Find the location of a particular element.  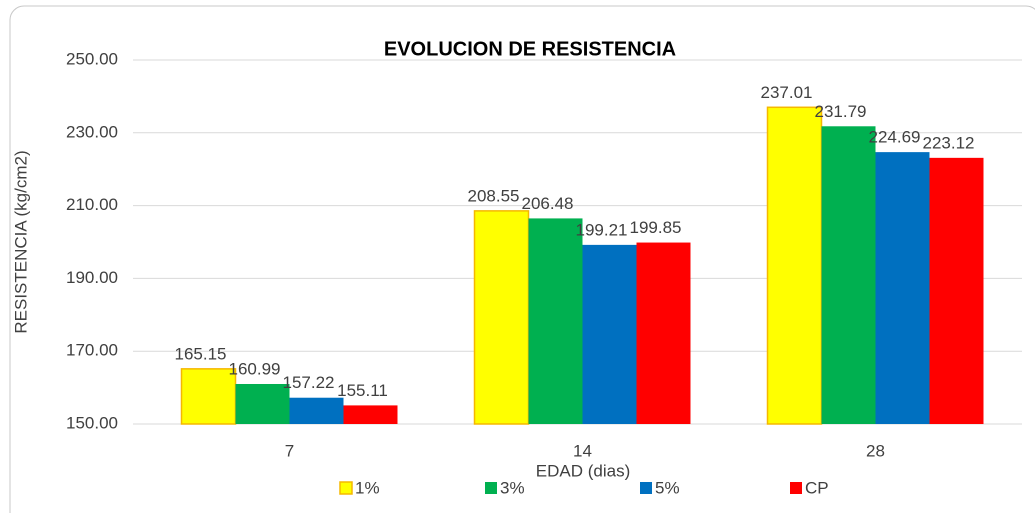

y-axis-label: RESISTENCIA (kg/cm2) is located at coordinates (20, 241).